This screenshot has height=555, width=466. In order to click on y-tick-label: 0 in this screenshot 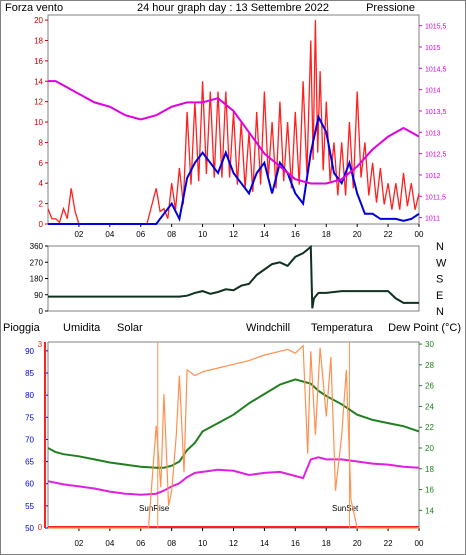, I will do `click(41, 224)`.